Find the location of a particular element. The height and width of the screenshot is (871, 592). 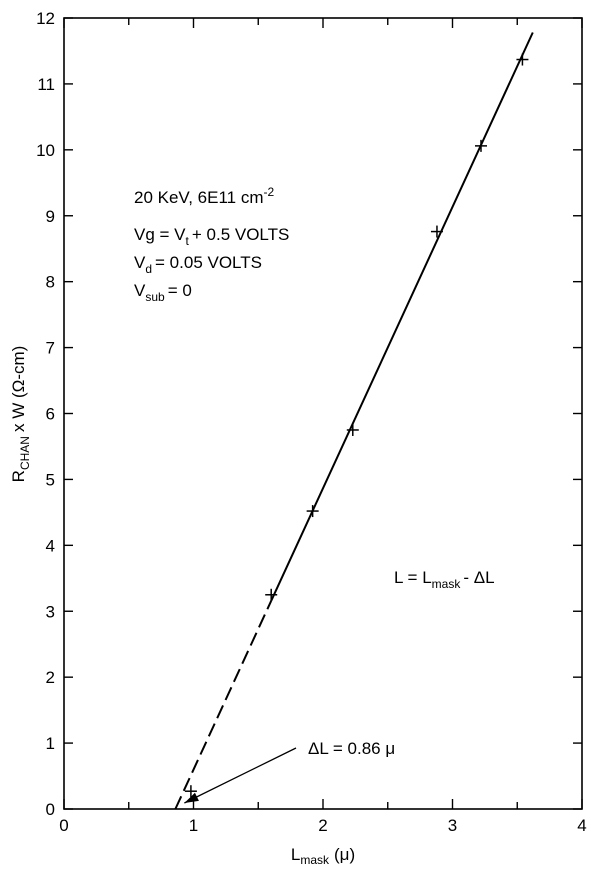

y-tick-label: 12 is located at coordinates (45, 18).